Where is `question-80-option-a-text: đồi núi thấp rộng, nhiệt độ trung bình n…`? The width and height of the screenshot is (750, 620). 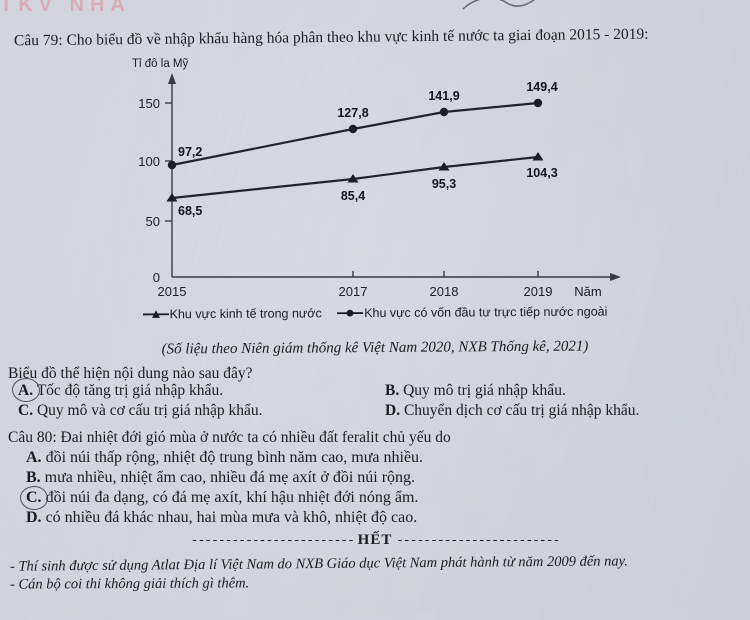 question-80-option-a-text: đồi núi thấp rộng, nhiệt độ trung bình n… is located at coordinates (234, 457).